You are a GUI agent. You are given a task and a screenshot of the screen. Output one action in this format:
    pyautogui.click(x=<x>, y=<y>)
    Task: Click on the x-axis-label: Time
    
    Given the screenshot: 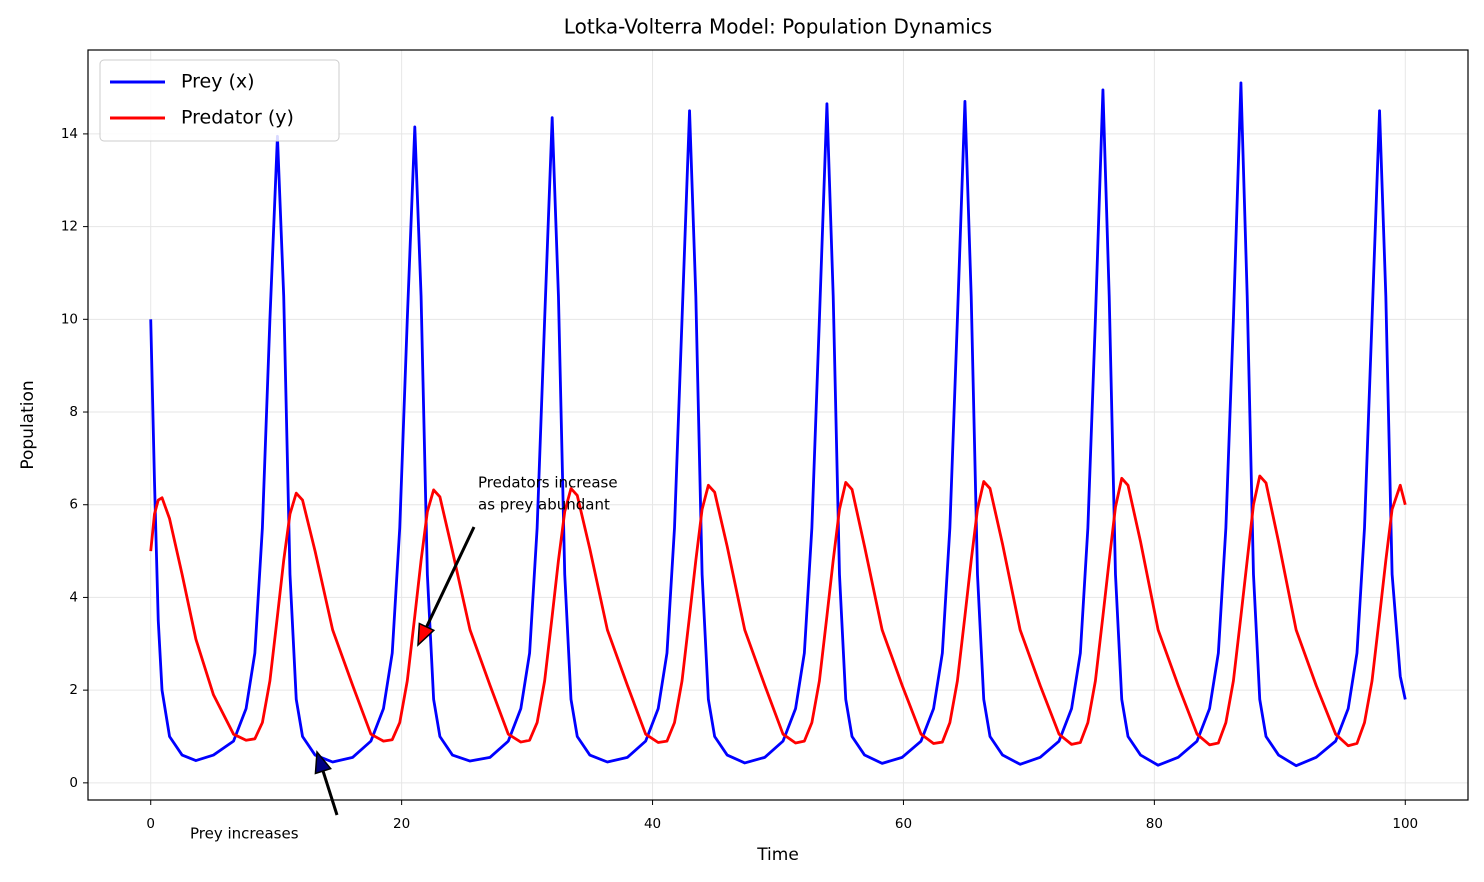 What is the action you would take?
    pyautogui.click(x=777, y=855)
    